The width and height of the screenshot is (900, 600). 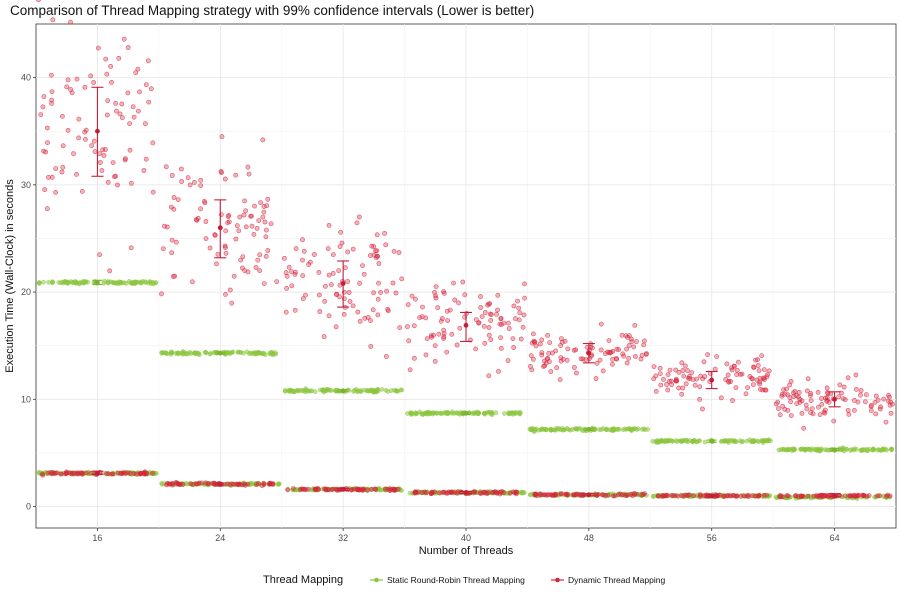 What do you see at coordinates (712, 538) in the screenshot?
I see `x-tick-label: 56` at bounding box center [712, 538].